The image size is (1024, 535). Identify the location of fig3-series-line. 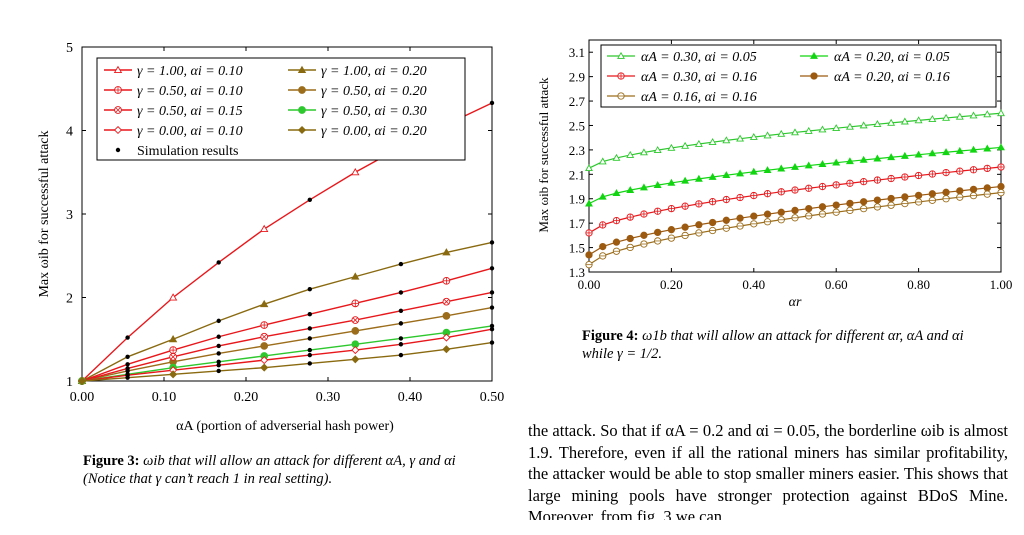
(287, 353).